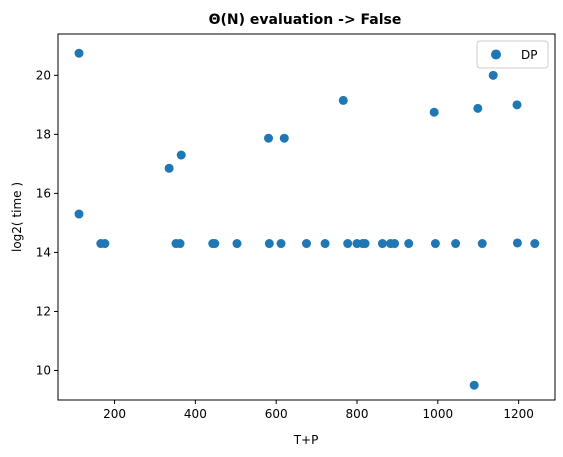 This screenshot has width=563, height=457. Describe the element at coordinates (43, 370) in the screenshot. I see `y-tick-label-0: 10` at that location.